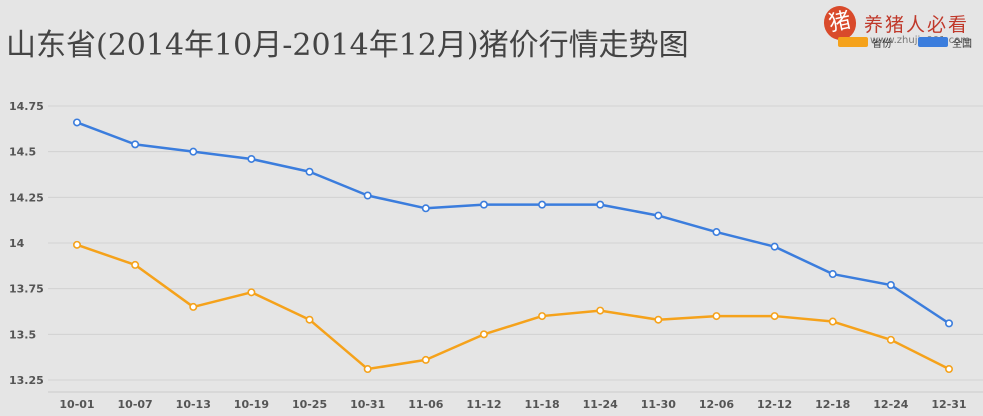 The height and width of the screenshot is (416, 983). I want to click on y-tick-label: 14.25, so click(26, 197).